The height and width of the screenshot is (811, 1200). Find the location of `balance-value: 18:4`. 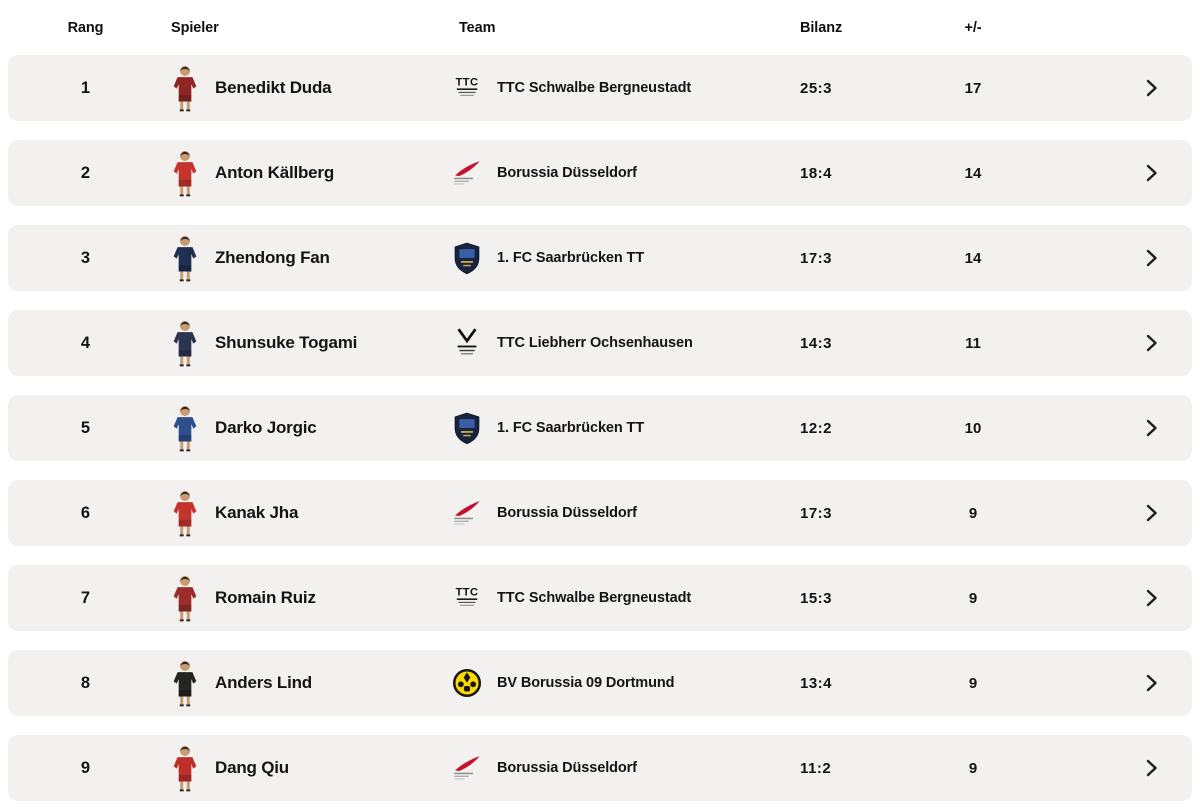

balance-value: 18:4 is located at coordinates (816, 173).